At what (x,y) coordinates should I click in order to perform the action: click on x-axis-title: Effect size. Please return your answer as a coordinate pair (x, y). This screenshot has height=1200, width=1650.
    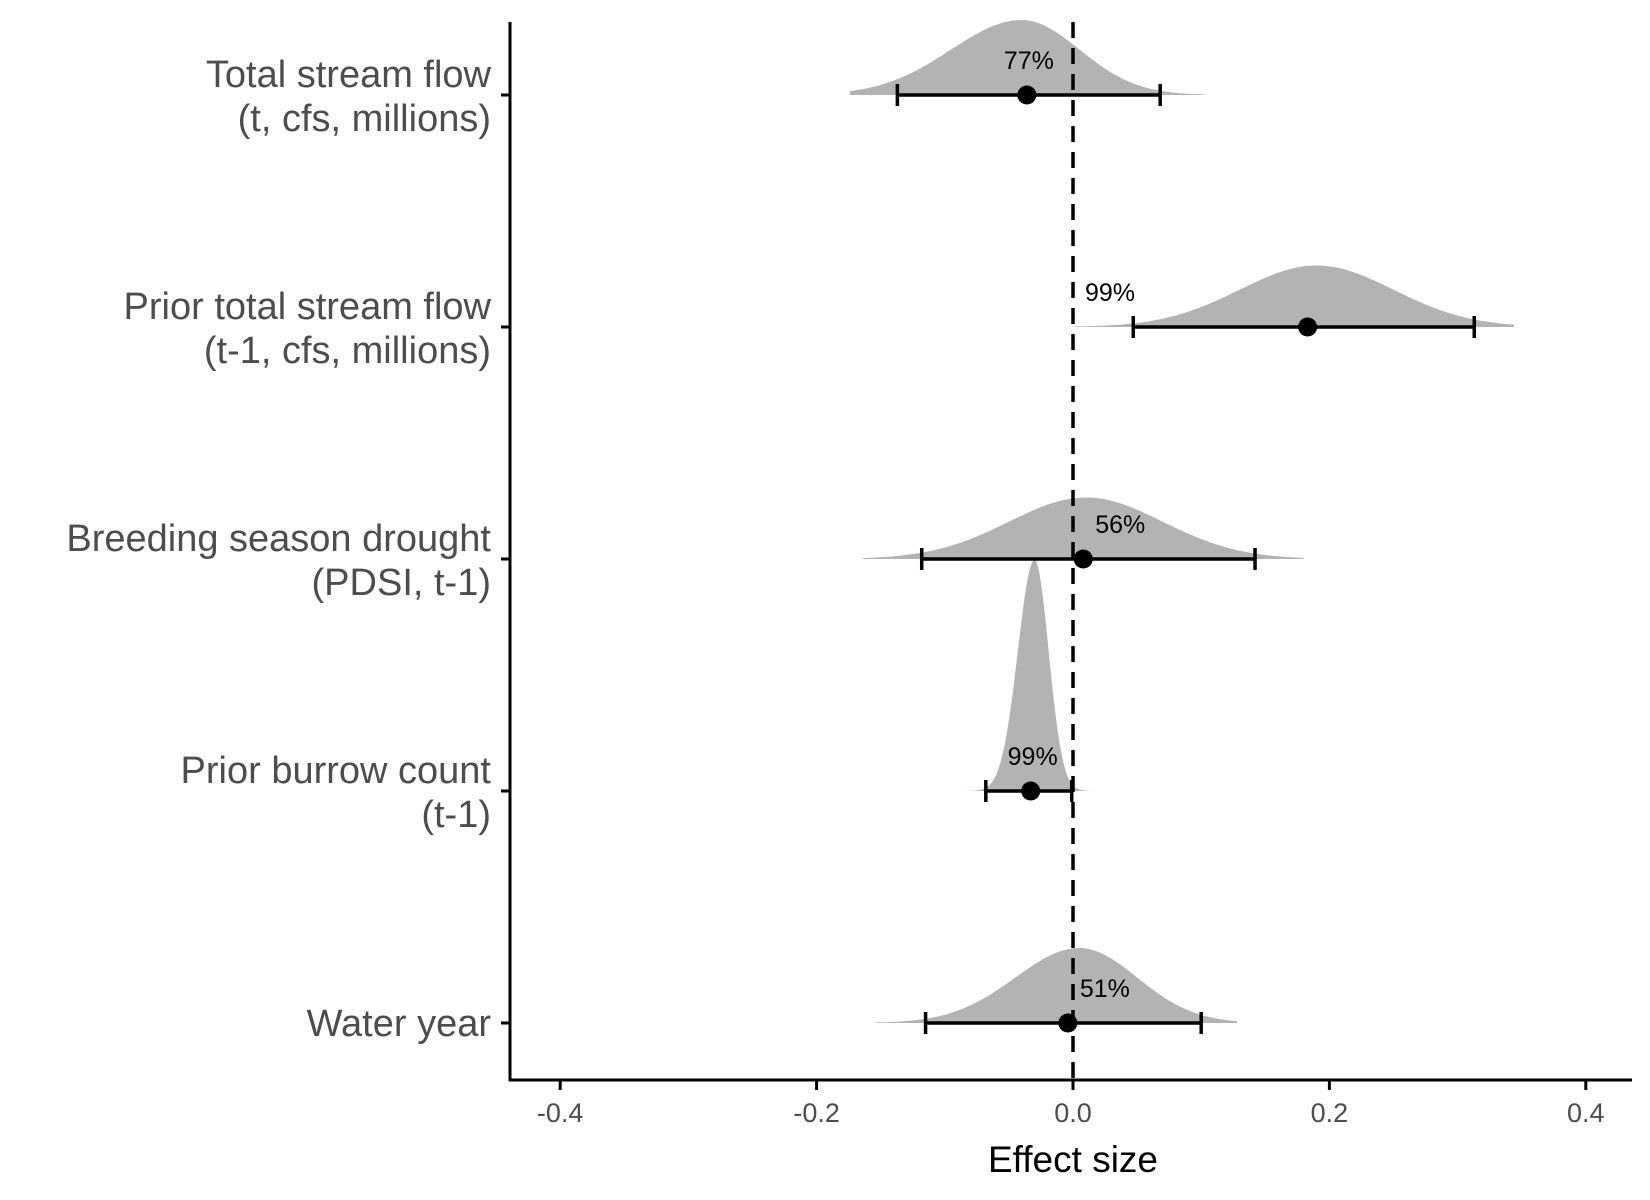
    Looking at the image, I should click on (1073, 1159).